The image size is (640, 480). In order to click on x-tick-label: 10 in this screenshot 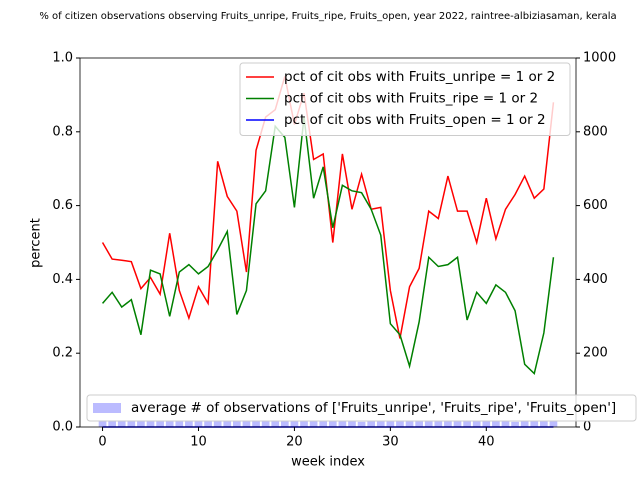, I will do `click(198, 442)`.